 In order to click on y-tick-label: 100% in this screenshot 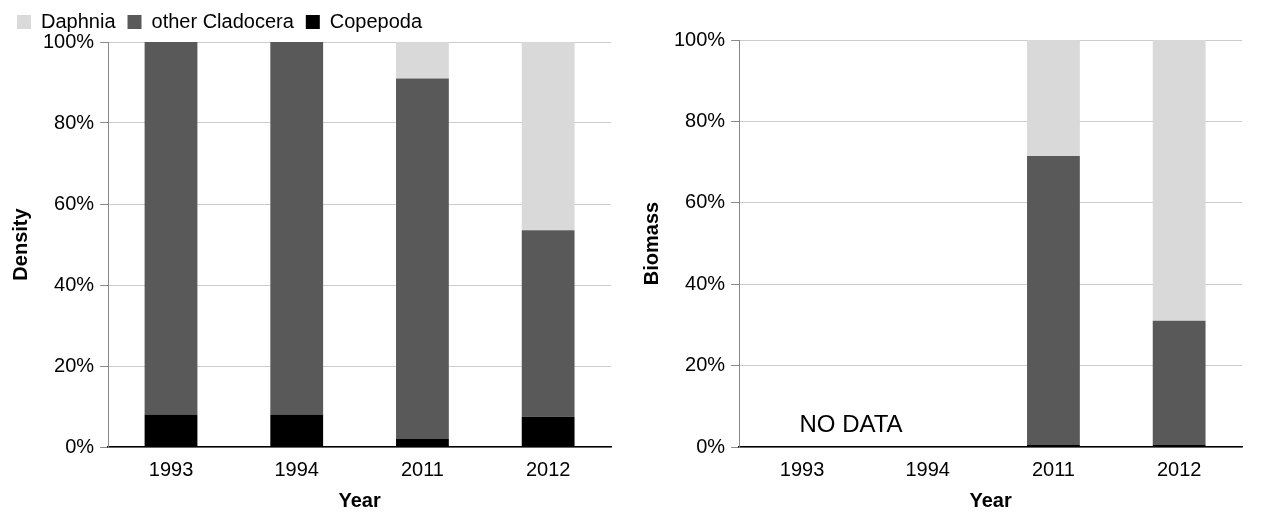, I will do `click(700, 38)`.